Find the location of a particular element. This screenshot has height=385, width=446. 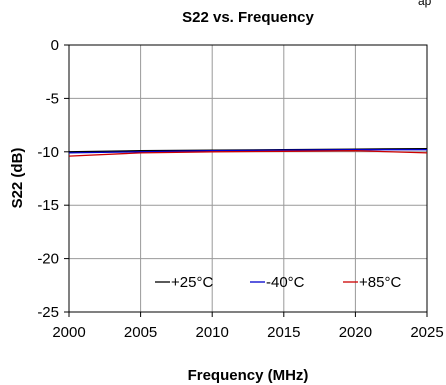

y-tick-label: -25 is located at coordinates (48, 312).